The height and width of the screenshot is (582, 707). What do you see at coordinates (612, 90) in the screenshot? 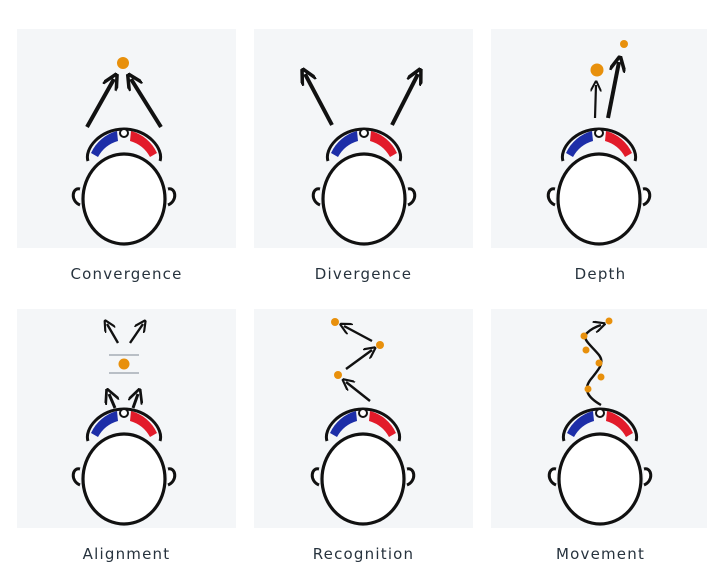
I see `far-gaze-arrow` at bounding box center [612, 90].